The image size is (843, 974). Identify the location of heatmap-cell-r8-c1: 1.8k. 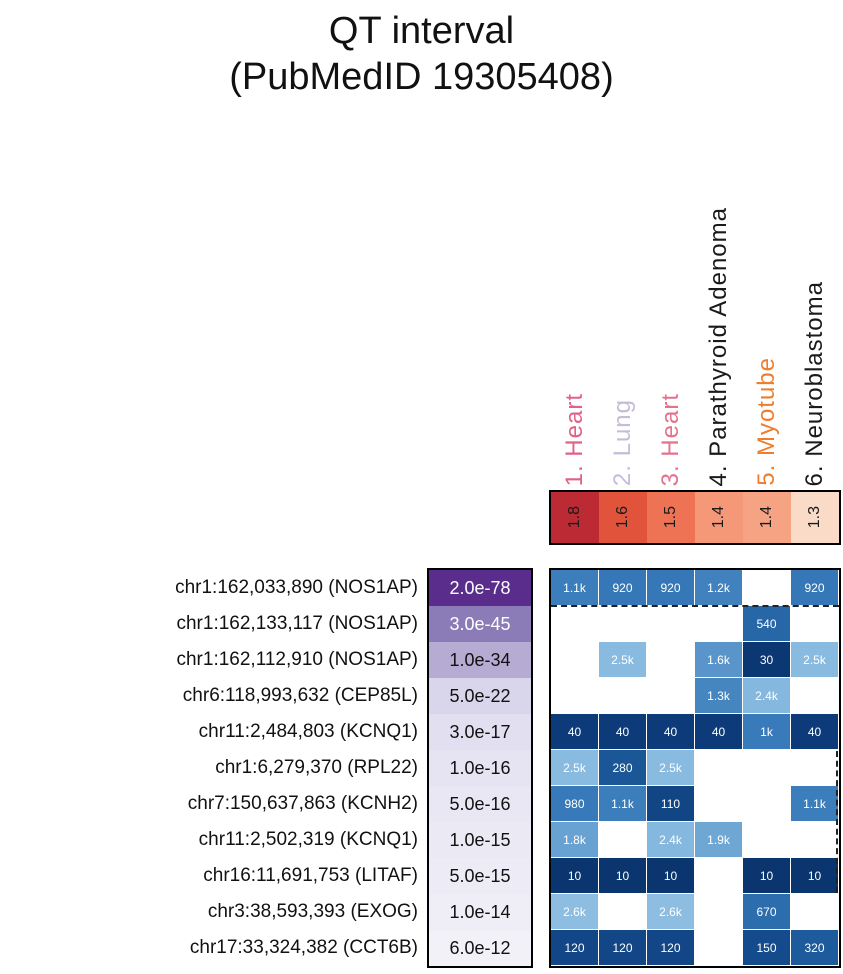
(575, 840).